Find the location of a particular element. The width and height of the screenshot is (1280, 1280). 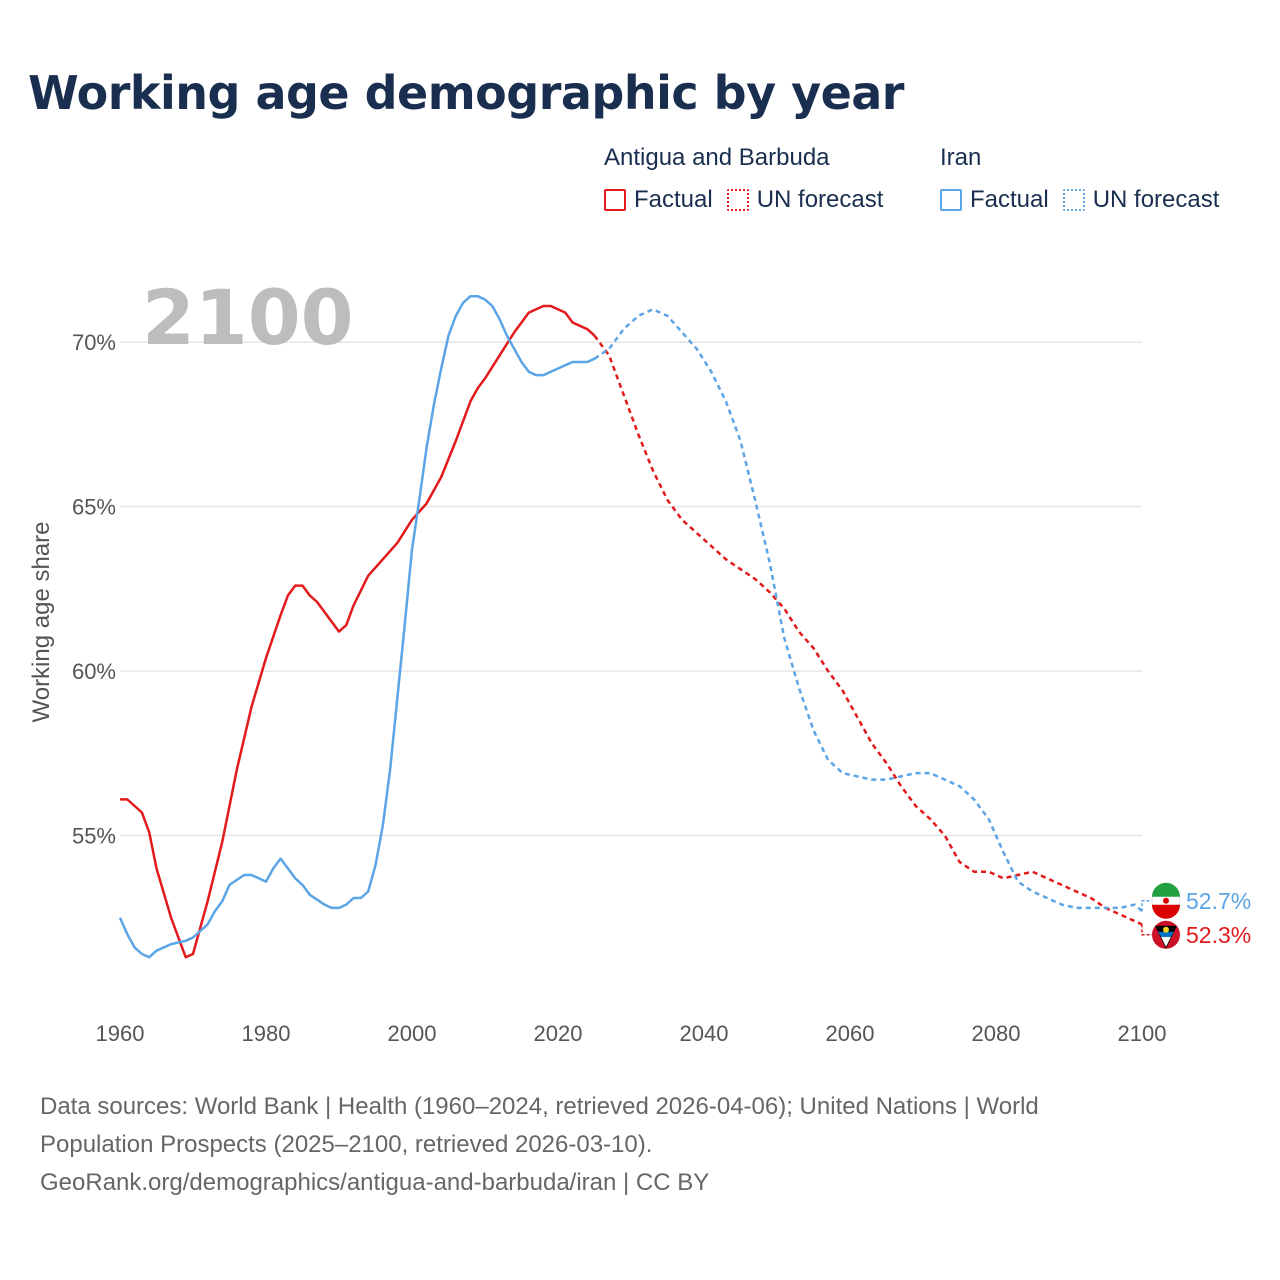

x-tick-label: 2000 is located at coordinates (412, 1033).